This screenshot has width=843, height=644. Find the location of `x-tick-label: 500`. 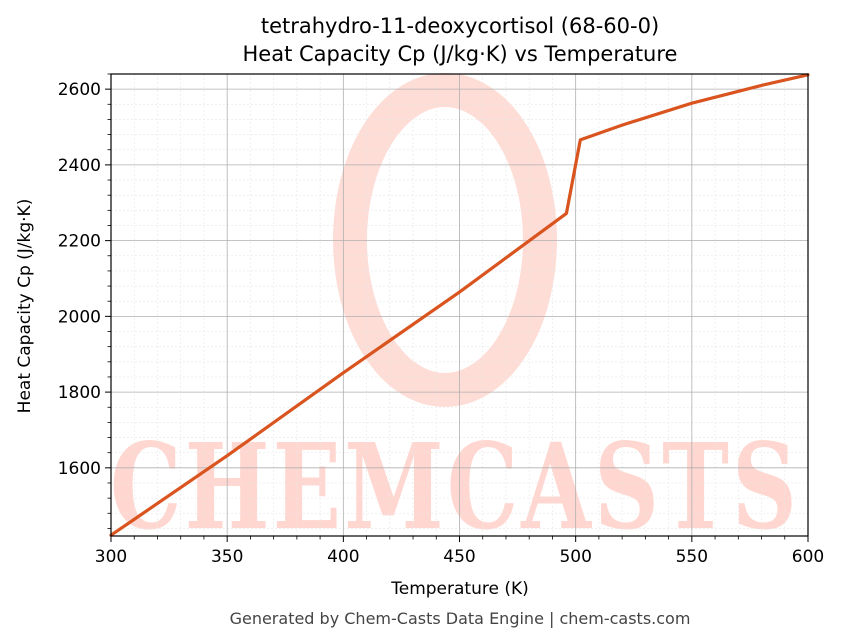

x-tick-label: 500 is located at coordinates (575, 557).